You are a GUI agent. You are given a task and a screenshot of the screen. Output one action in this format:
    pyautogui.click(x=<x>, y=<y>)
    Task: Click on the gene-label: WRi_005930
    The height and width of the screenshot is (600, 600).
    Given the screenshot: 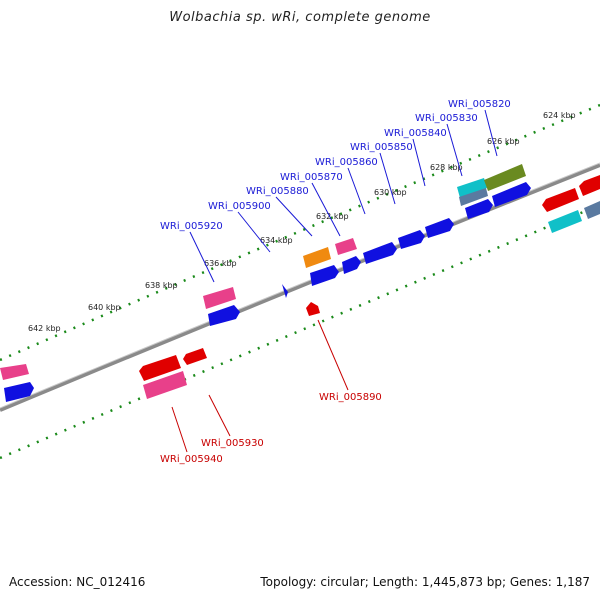 What is the action you would take?
    pyautogui.click(x=232, y=443)
    